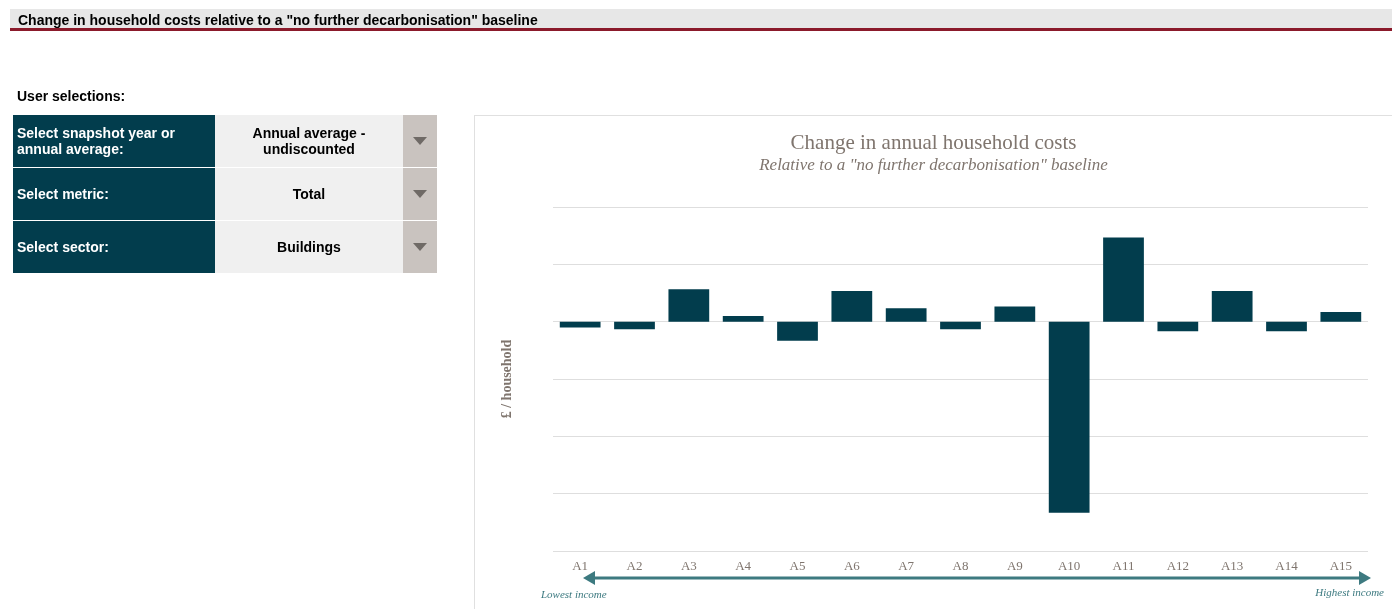  I want to click on y-axis-title: £ / household, so click(506, 379).